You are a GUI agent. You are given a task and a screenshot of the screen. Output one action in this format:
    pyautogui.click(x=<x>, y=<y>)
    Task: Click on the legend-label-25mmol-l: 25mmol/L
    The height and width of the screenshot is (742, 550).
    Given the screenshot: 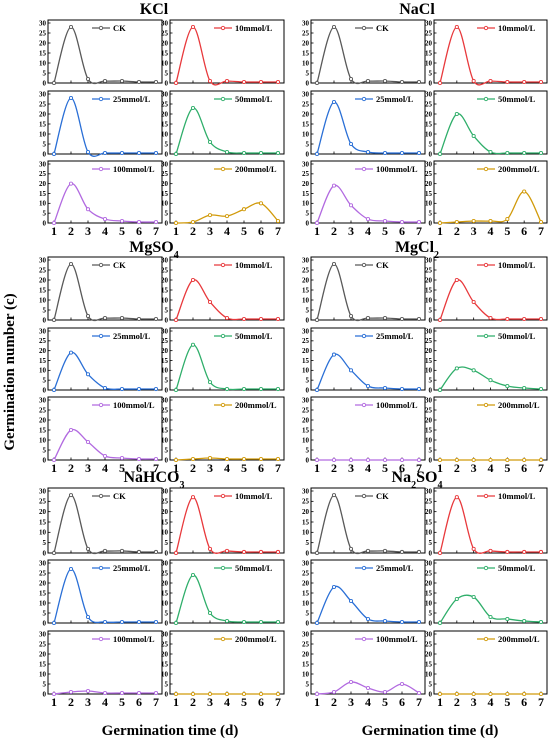 What is the action you would take?
    pyautogui.click(x=132, y=568)
    